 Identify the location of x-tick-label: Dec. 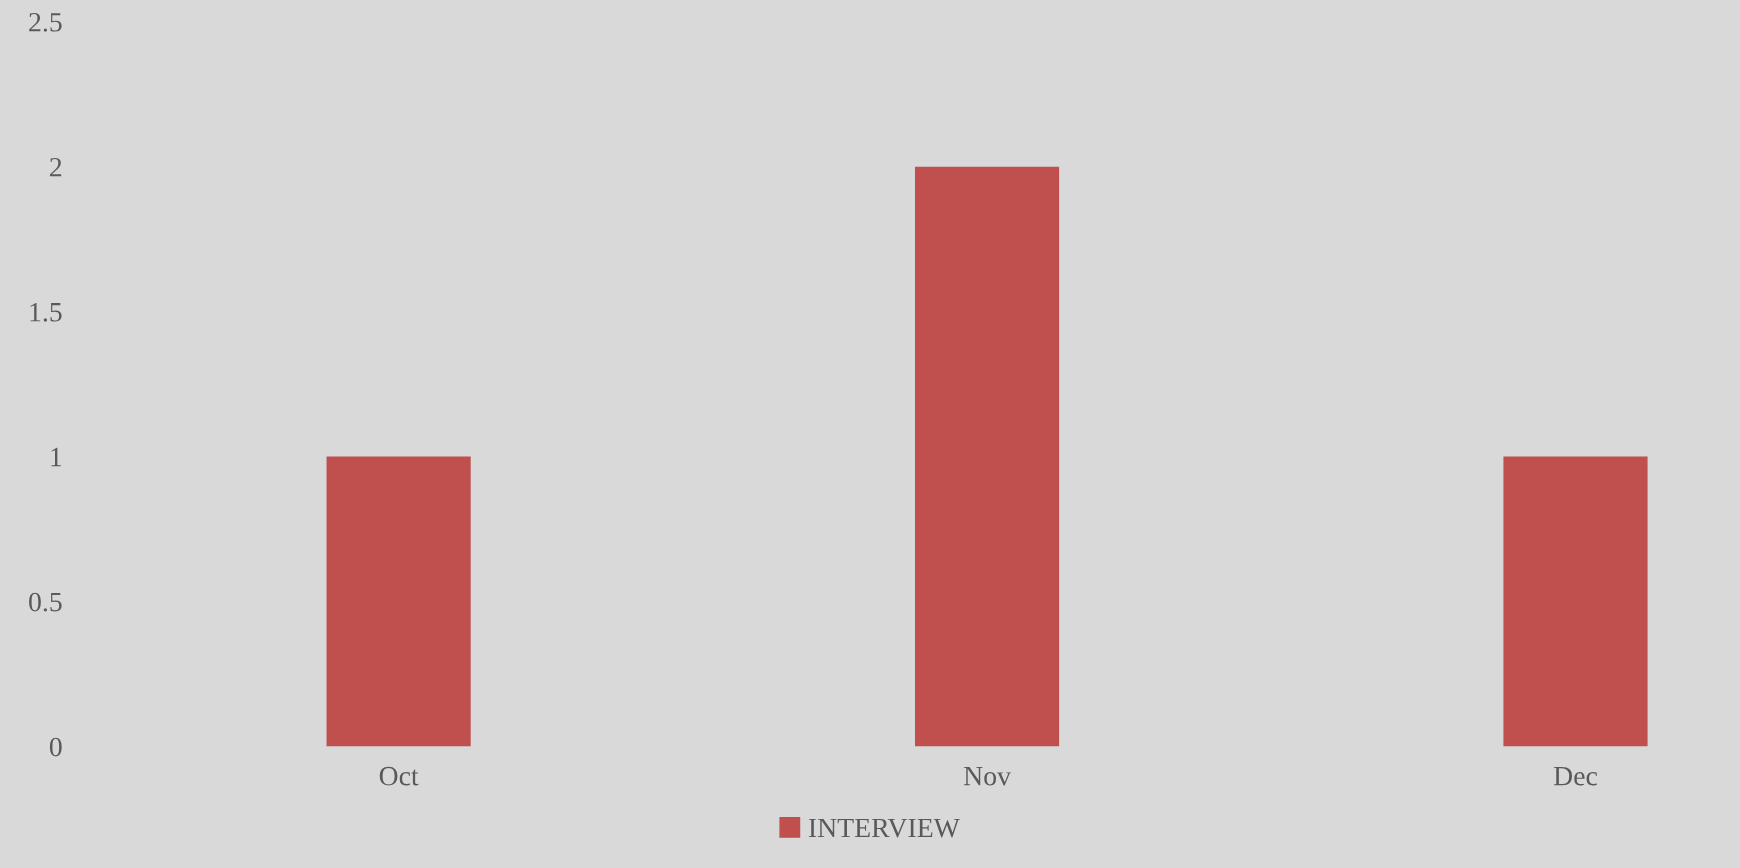
(1575, 776).